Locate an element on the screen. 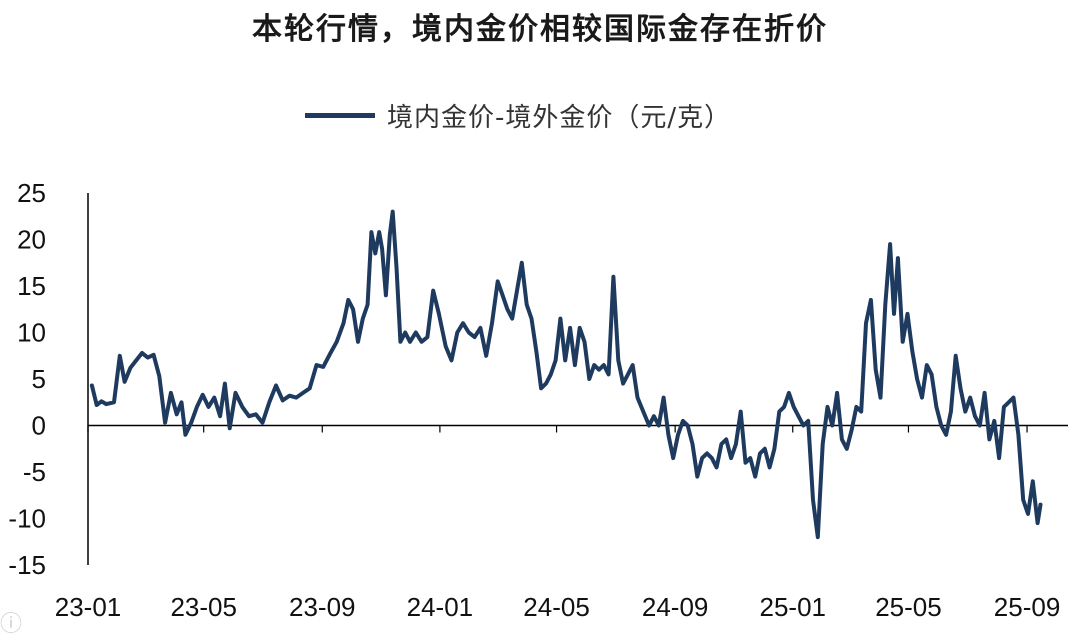 The image size is (1080, 640). legend: 境内金价-境外金价（元/克） is located at coordinates (518, 116).